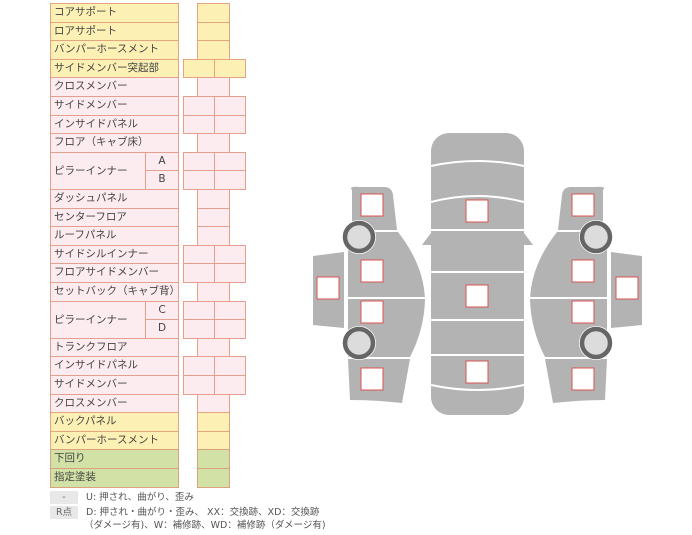 This screenshot has height=535, width=692. I want to click on legend-text: D: 押され・曲がり・歪み、 XX：交換跡、XD：交換跡, so click(203, 512).